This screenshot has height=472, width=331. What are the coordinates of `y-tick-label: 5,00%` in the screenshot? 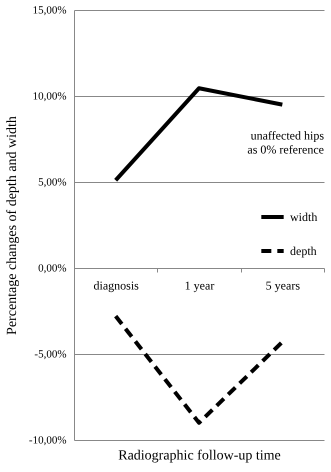 It's located at (52, 182).